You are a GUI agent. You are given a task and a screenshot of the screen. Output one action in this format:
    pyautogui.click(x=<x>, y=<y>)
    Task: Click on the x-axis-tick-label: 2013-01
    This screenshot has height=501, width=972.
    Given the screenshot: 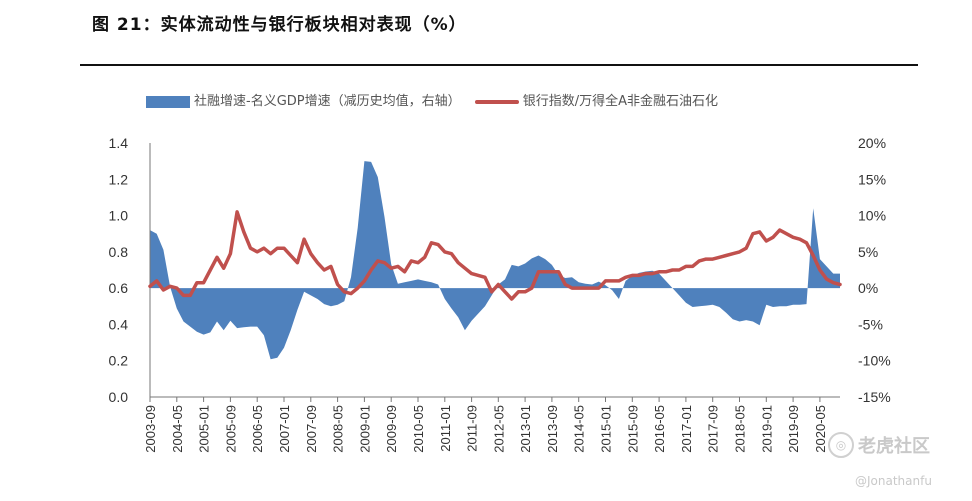 What is the action you would take?
    pyautogui.click(x=525, y=429)
    